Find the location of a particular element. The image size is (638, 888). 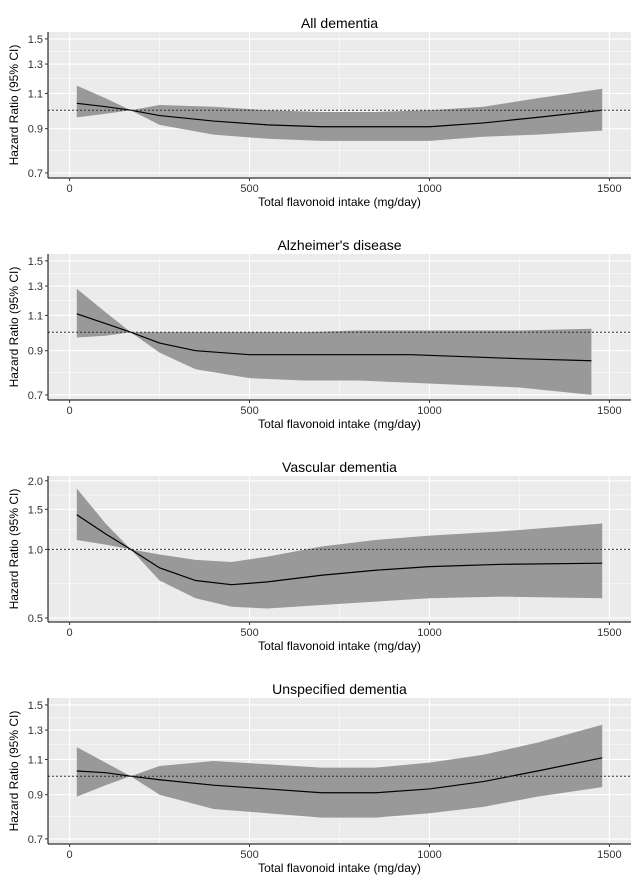

panel-title: Alzheimer's disease is located at coordinates (339, 245).